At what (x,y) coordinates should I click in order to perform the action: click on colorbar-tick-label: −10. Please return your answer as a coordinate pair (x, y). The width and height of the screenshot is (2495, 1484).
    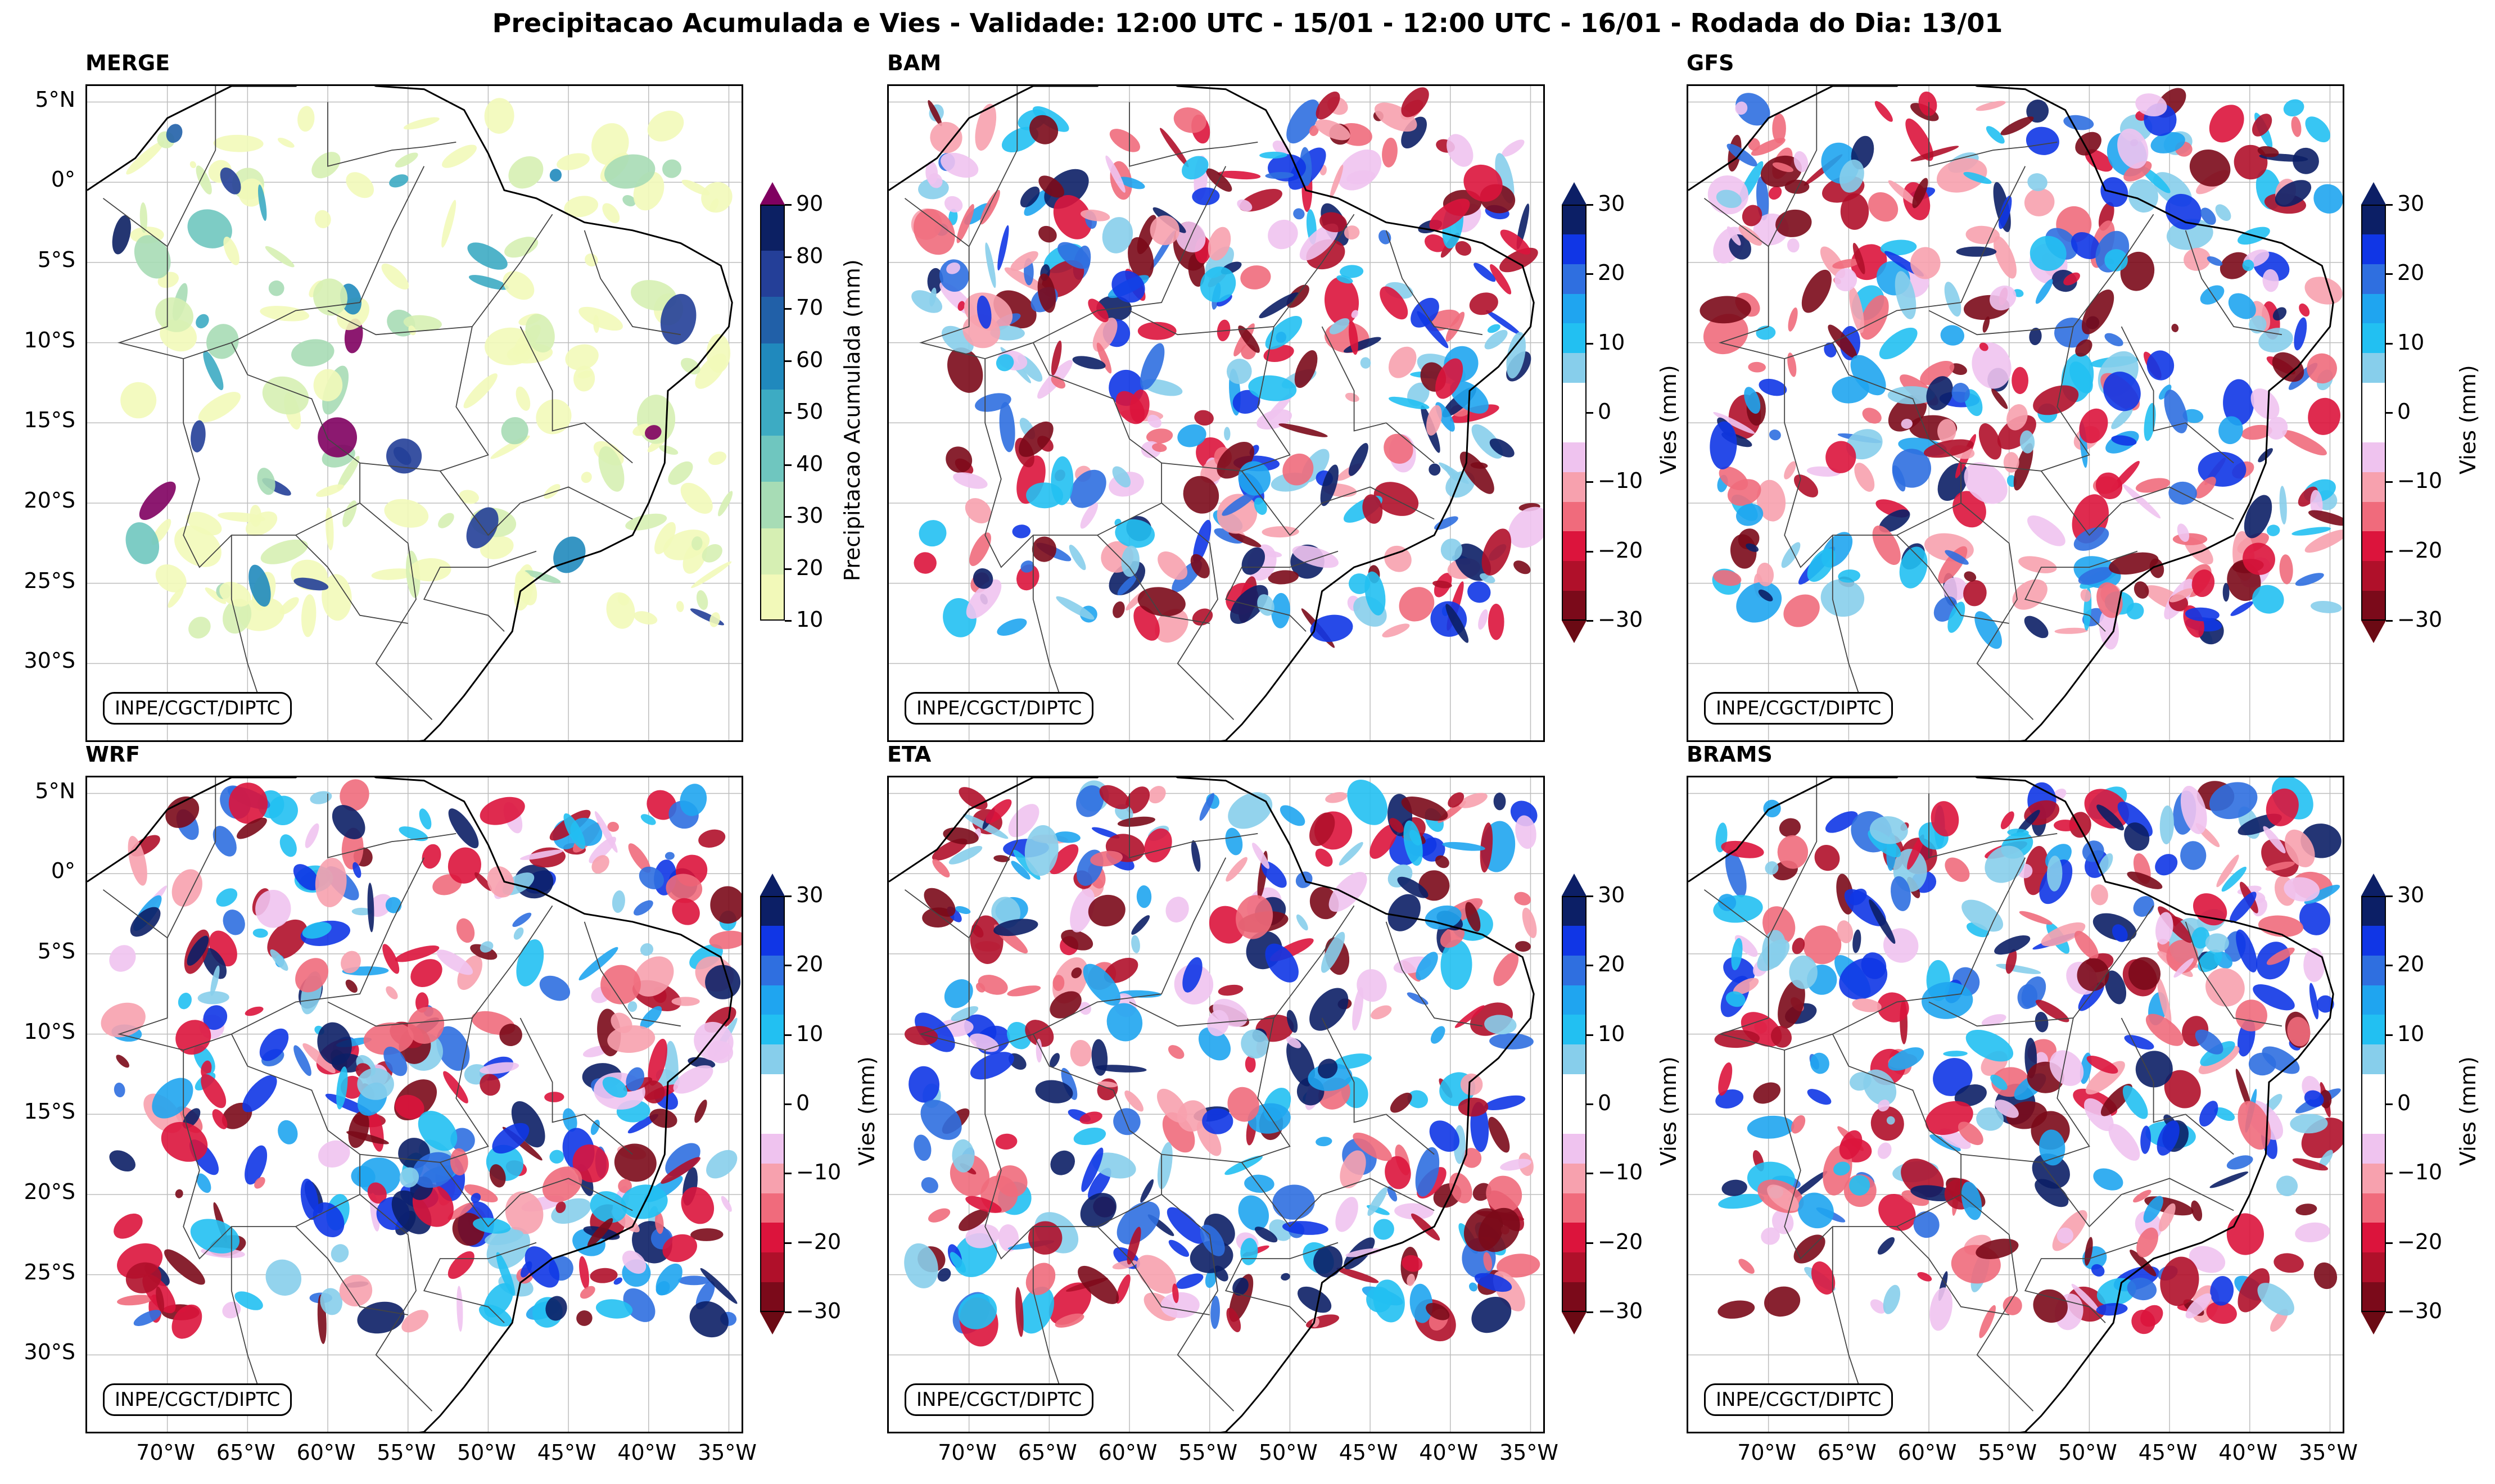
    Looking at the image, I should click on (2420, 481).